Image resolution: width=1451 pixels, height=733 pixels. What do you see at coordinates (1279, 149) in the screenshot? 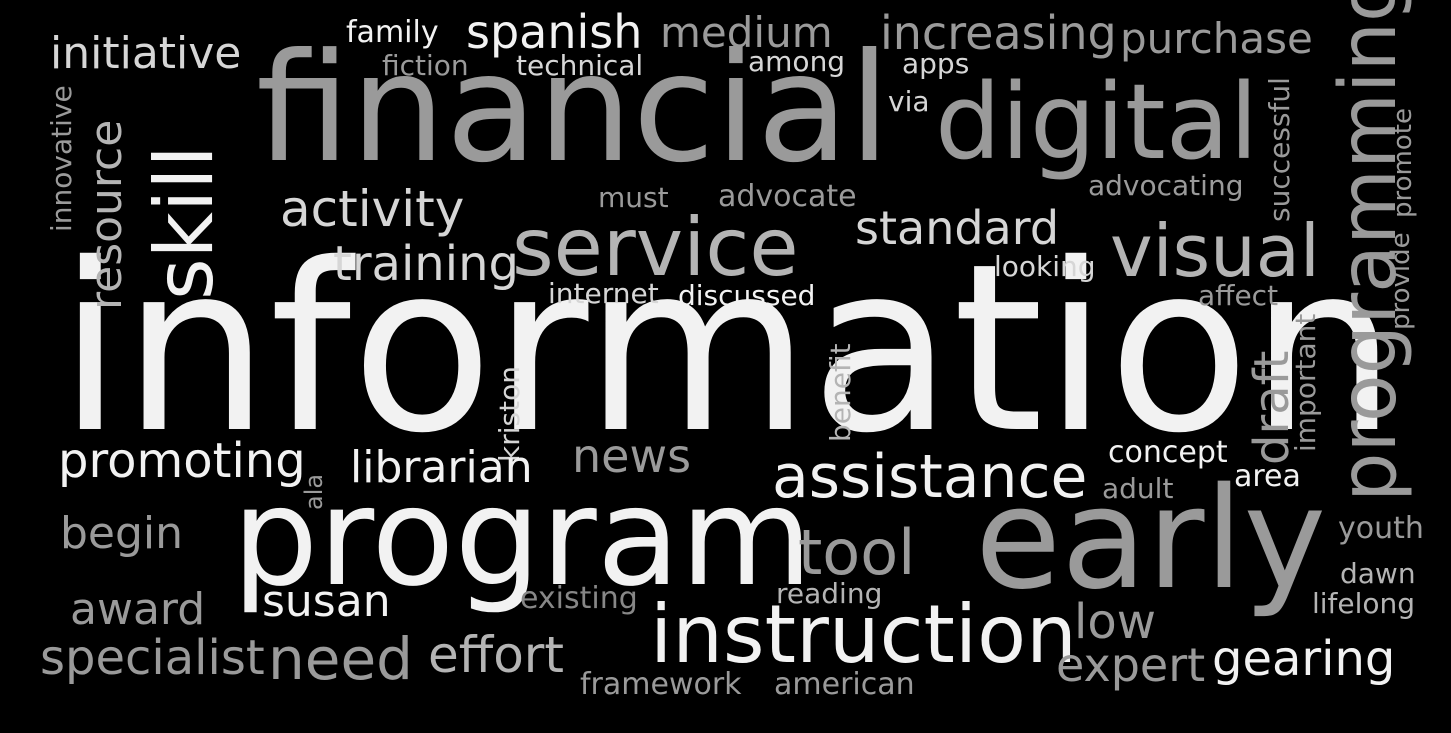
I see `word-successful: successful` at bounding box center [1279, 149].